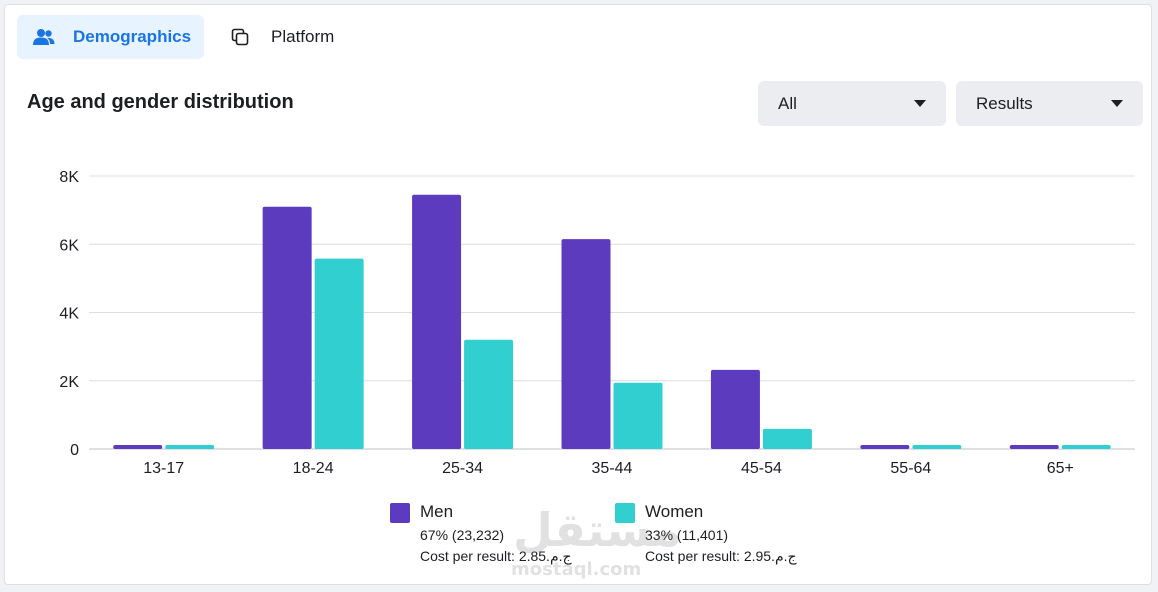  What do you see at coordinates (761, 468) in the screenshot?
I see `x-tick-label: 45-54` at bounding box center [761, 468].